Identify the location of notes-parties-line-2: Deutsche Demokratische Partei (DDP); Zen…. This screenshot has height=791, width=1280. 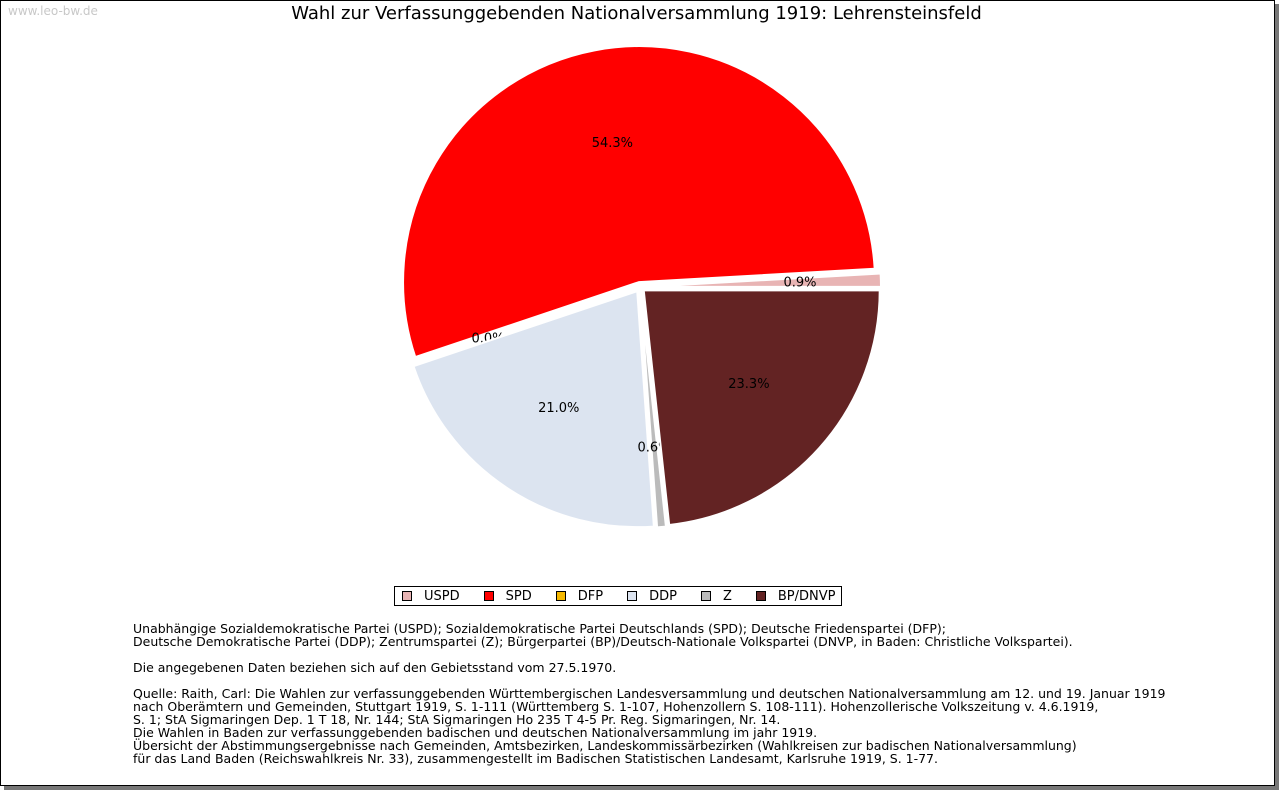
(603, 641).